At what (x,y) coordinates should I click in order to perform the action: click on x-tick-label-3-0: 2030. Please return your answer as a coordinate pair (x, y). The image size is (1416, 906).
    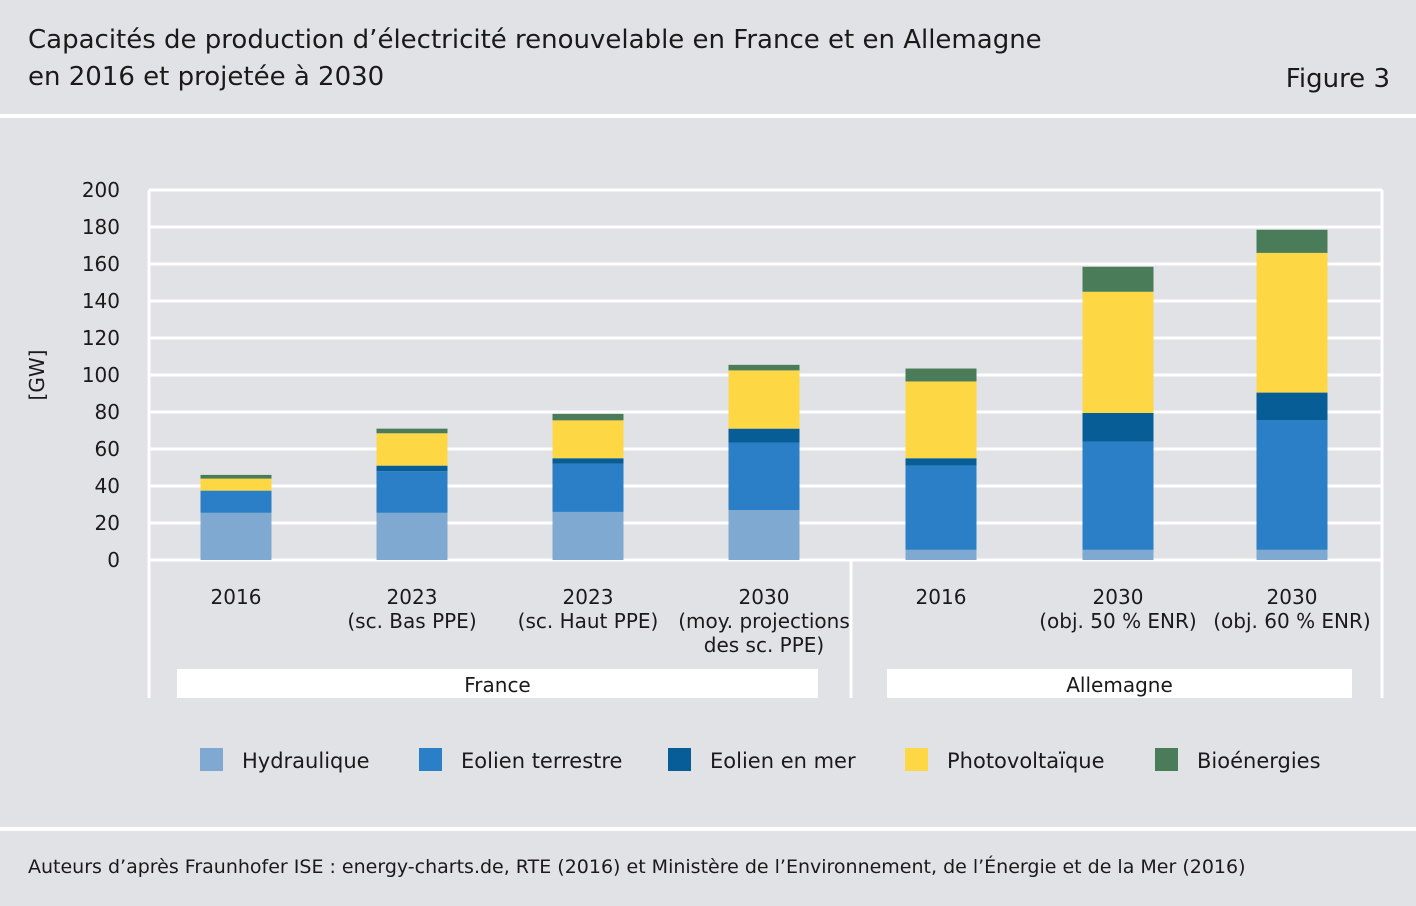
    Looking at the image, I should click on (764, 597).